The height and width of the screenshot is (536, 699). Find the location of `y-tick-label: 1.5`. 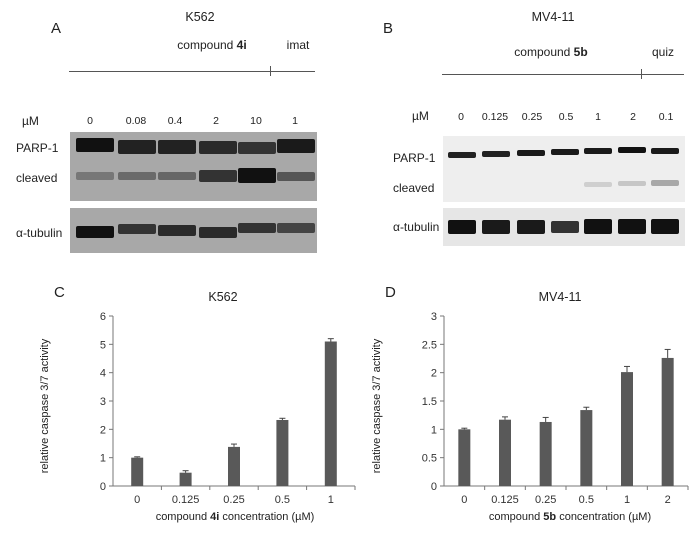

y-tick-label: 1.5 is located at coordinates (429, 402).